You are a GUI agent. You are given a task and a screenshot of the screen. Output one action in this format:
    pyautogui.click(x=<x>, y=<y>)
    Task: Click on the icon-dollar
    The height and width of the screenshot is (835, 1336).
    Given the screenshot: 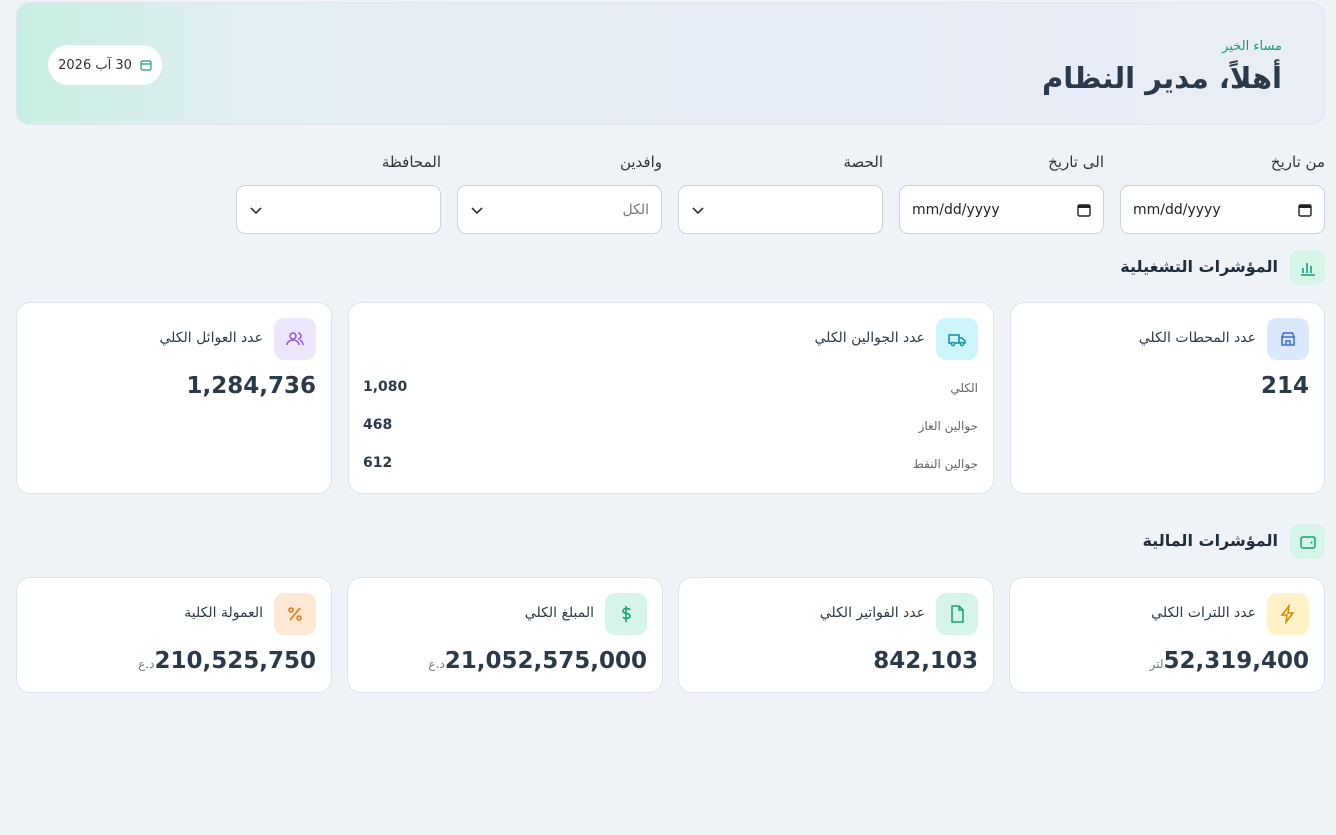 What is the action you would take?
    pyautogui.click(x=626, y=614)
    